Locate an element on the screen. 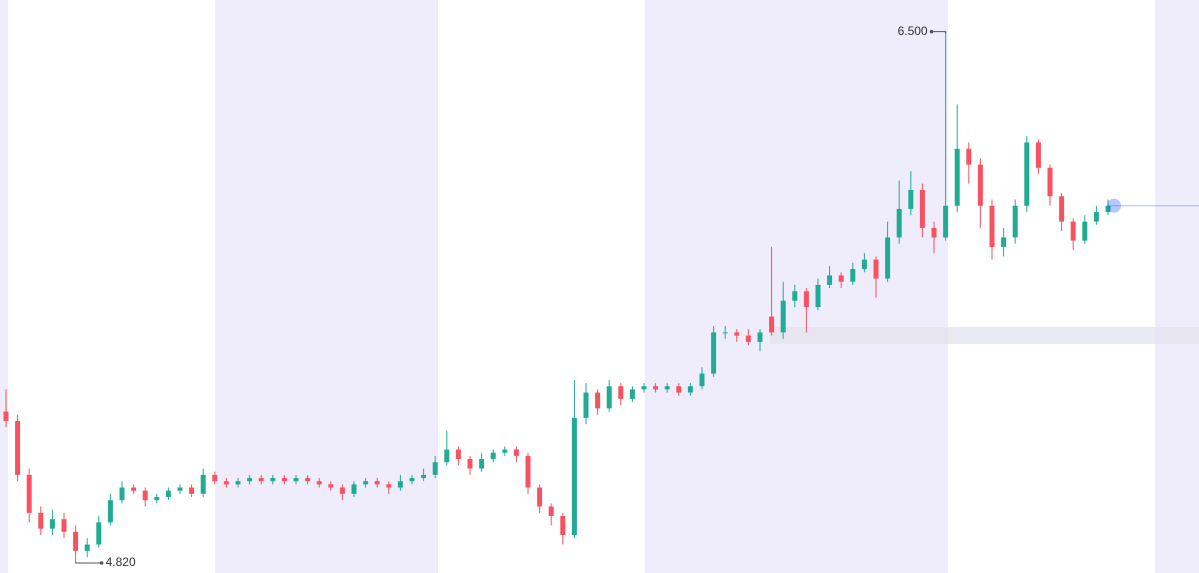  gap-zone is located at coordinates (984, 335).